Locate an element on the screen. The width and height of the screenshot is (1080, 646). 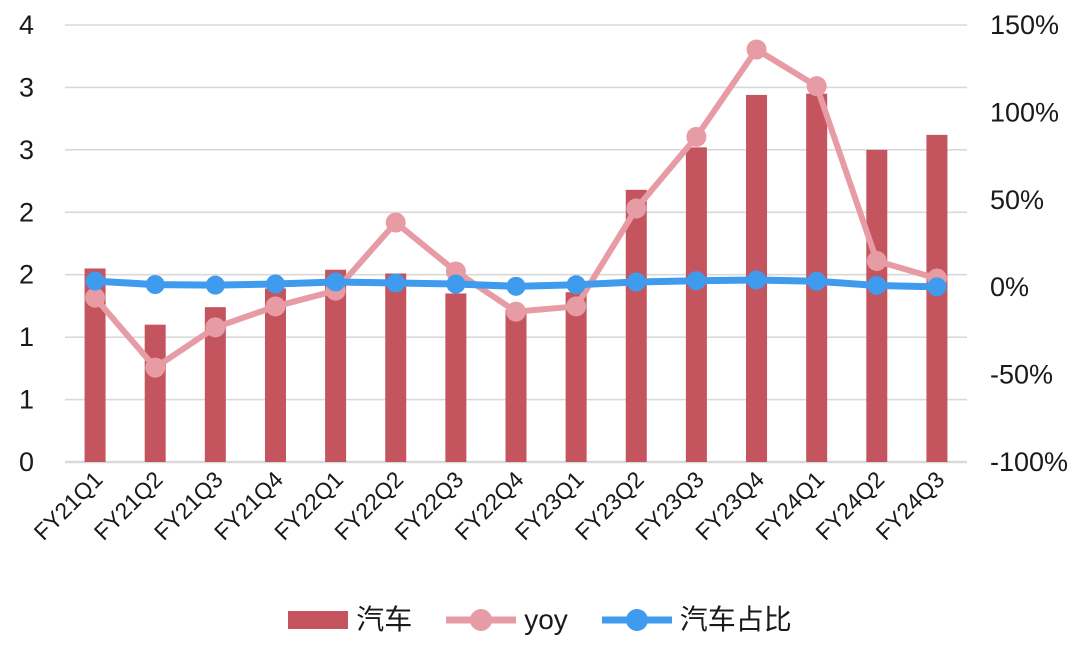
legend-swatch-bar is located at coordinates (318, 620).